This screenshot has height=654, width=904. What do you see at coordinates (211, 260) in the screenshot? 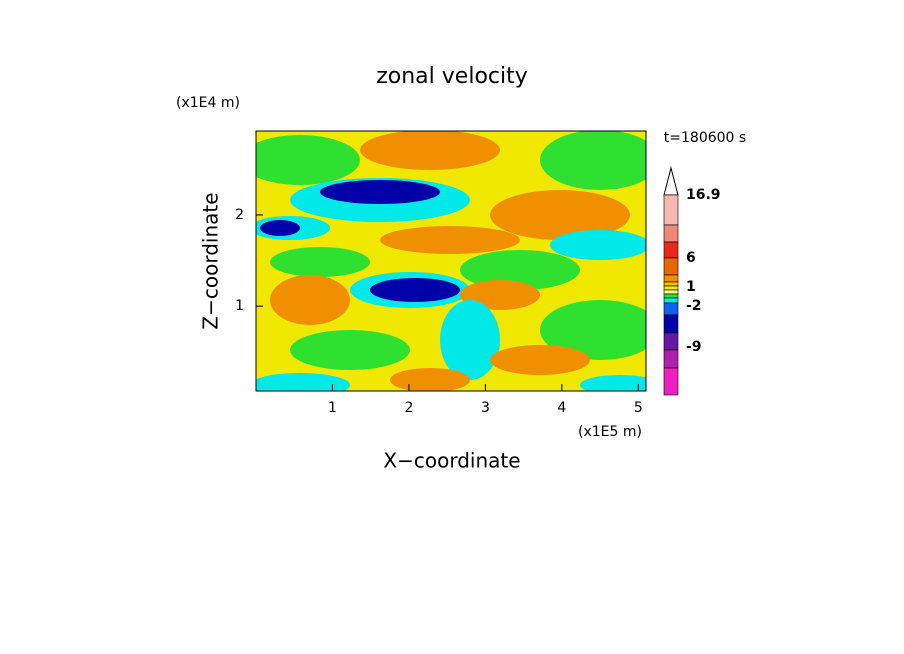
I see `y-axis-title: Z−coordinate` at bounding box center [211, 260].